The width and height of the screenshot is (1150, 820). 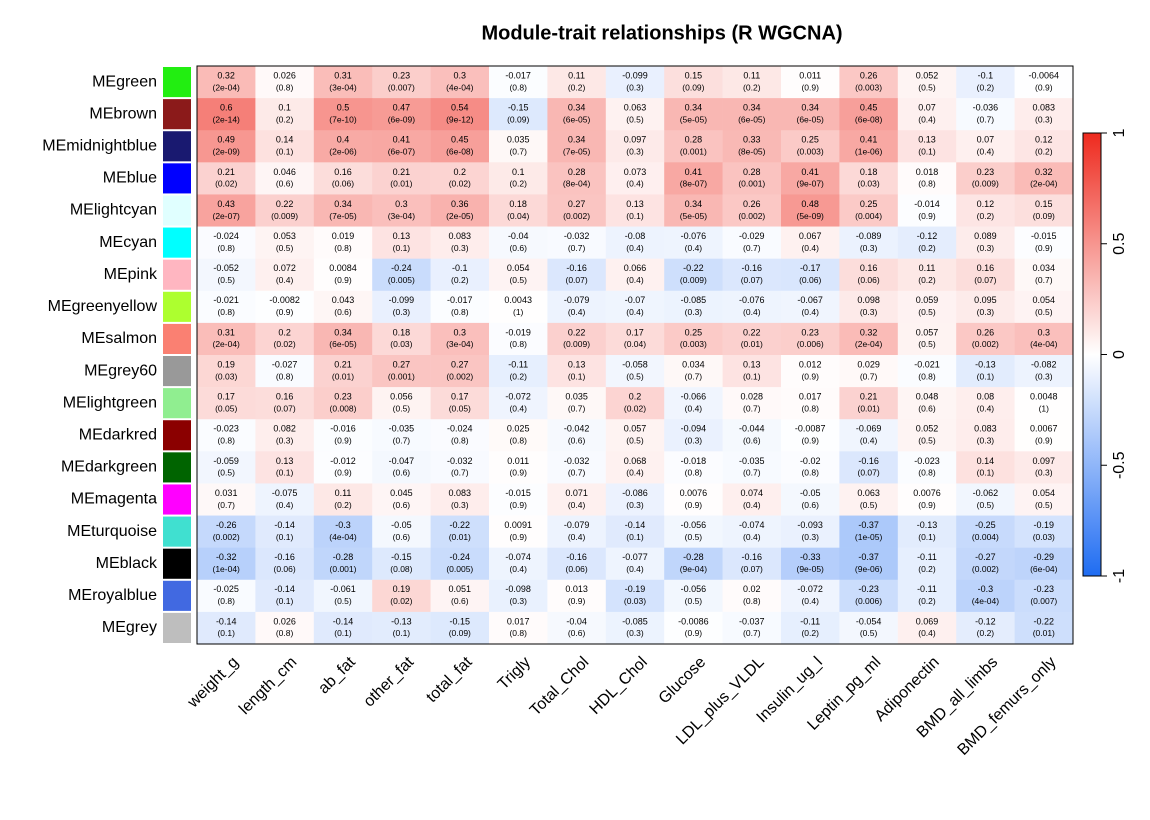 I want to click on colorbar-tick-label: 0.5, so click(x=1119, y=244).